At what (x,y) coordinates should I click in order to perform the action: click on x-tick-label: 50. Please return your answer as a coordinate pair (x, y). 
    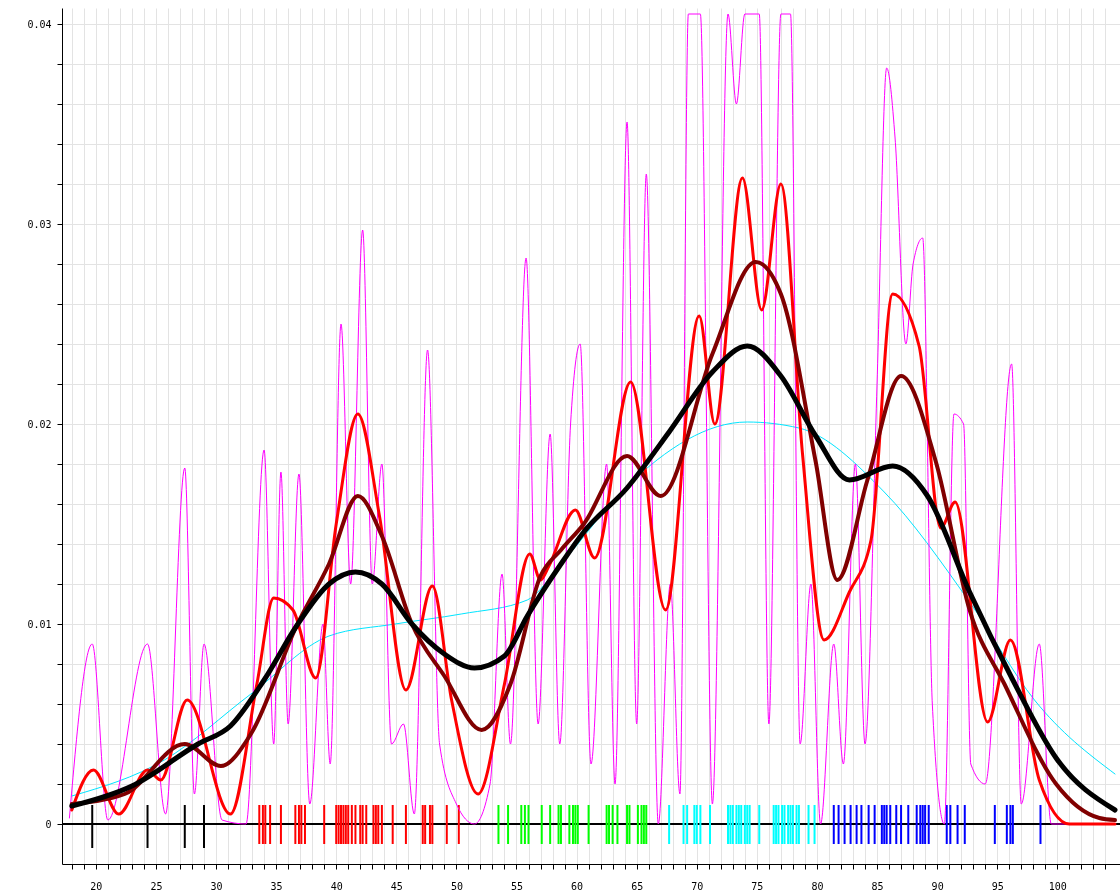
    Looking at the image, I should click on (456, 886).